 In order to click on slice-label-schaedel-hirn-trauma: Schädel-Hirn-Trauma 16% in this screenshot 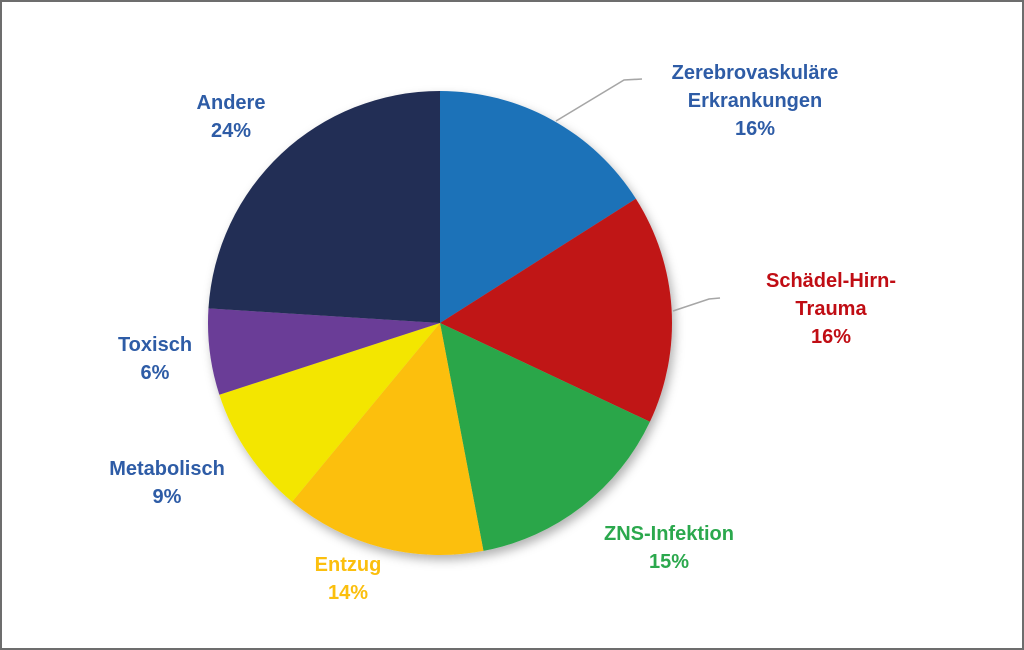, I will do `click(831, 309)`.